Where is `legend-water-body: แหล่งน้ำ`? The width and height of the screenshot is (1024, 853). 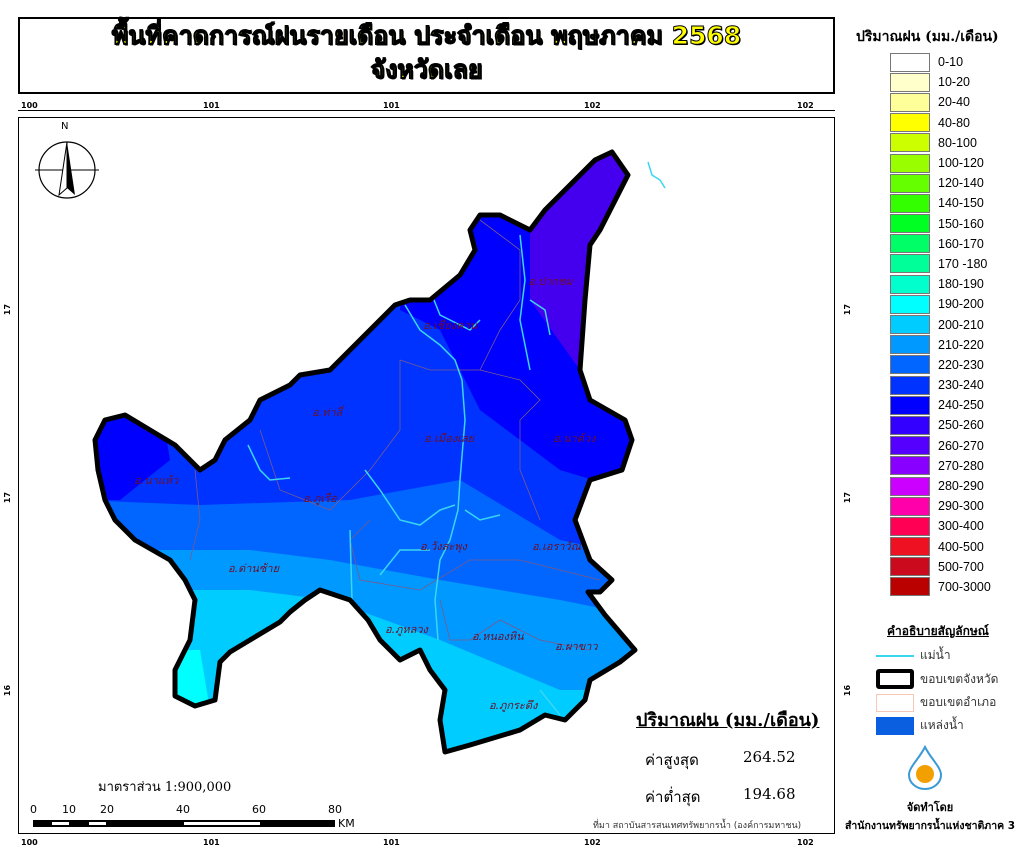
legend-water-body: แหล่งน้ำ is located at coordinates (920, 725).